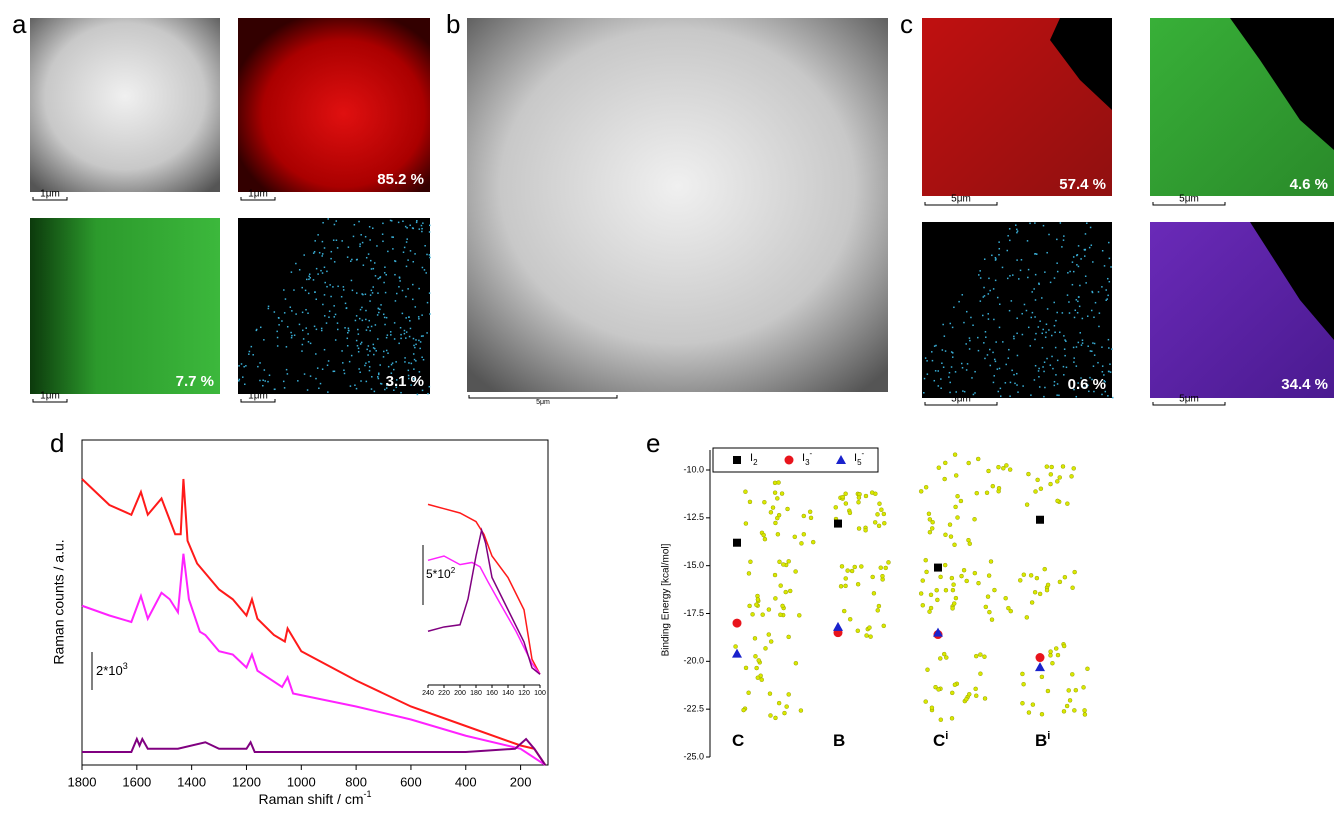  What do you see at coordinates (460, 693) in the screenshot?
I see `x-tick-label: 200` at bounding box center [460, 693].